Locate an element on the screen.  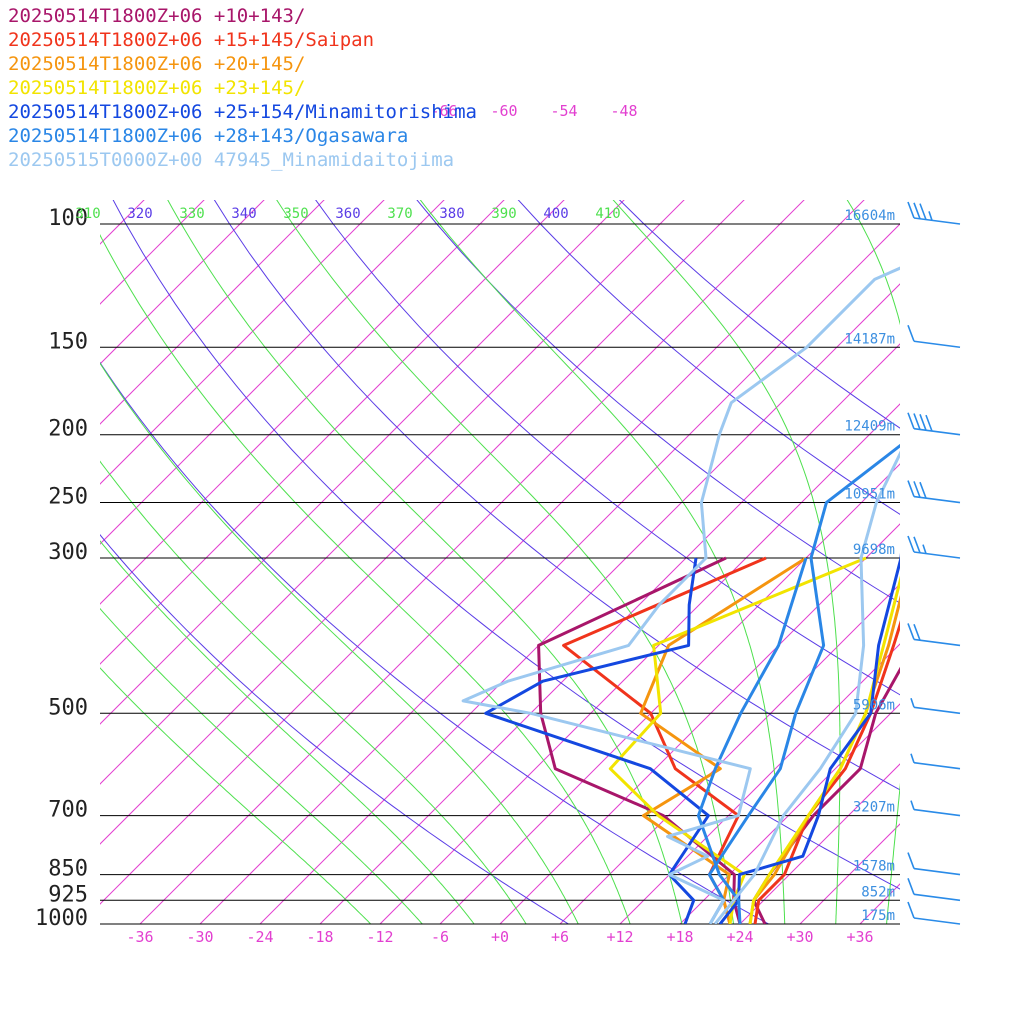
height-label: 1578m is located at coordinates (874, 867).